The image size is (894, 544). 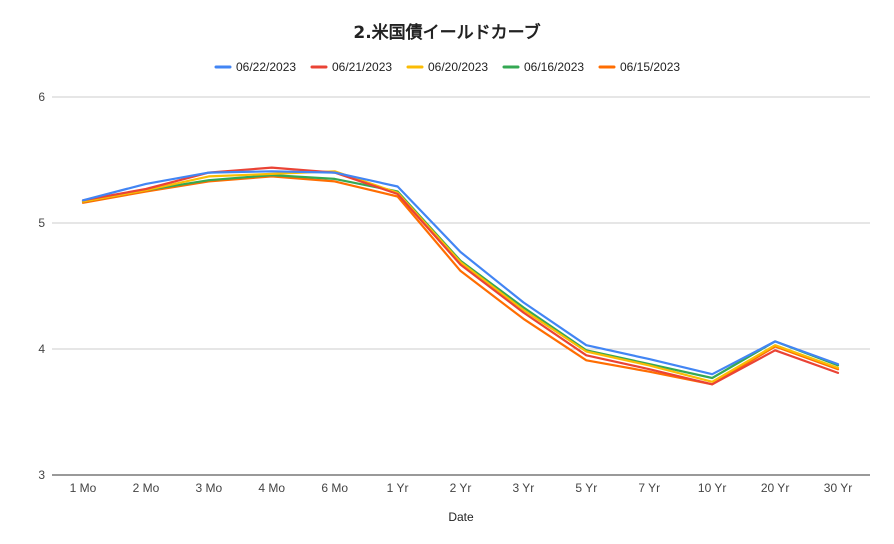 I want to click on x-tick-label: 1 Yr, so click(x=398, y=488).